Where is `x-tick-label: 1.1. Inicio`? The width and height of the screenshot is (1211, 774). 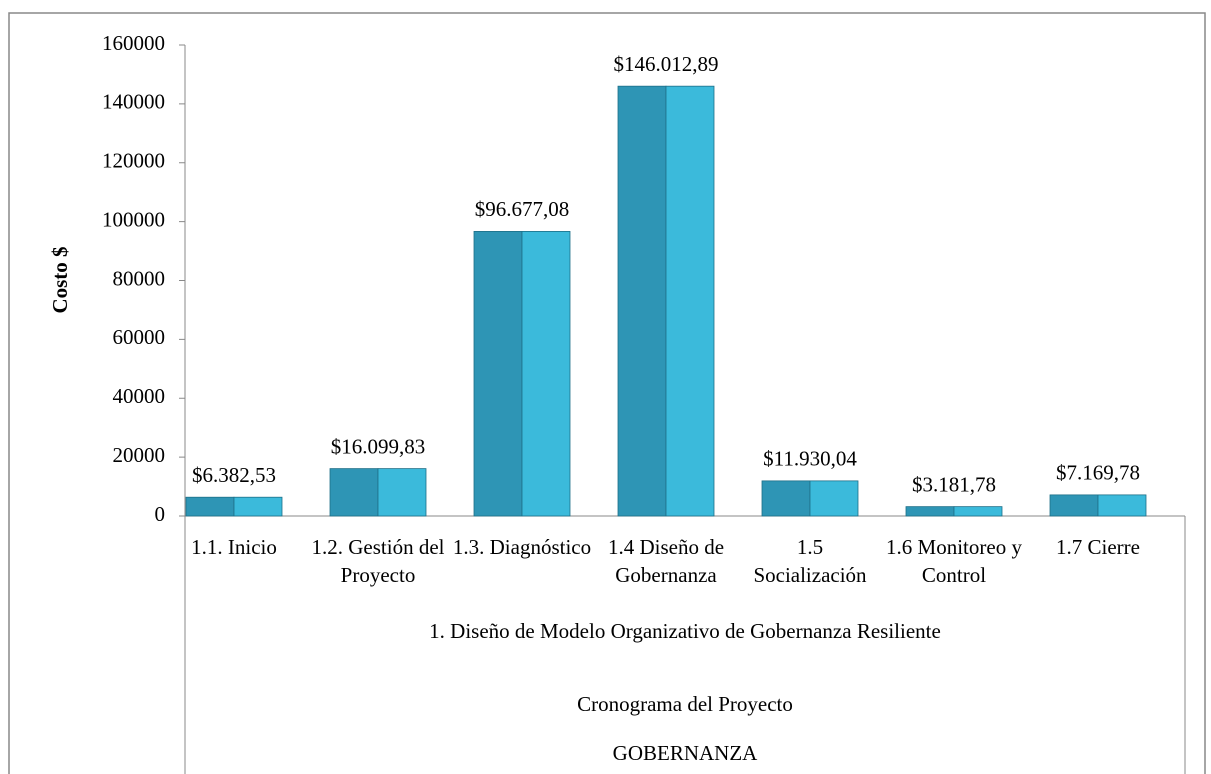
x-tick-label: 1.1. Inicio is located at coordinates (234, 547).